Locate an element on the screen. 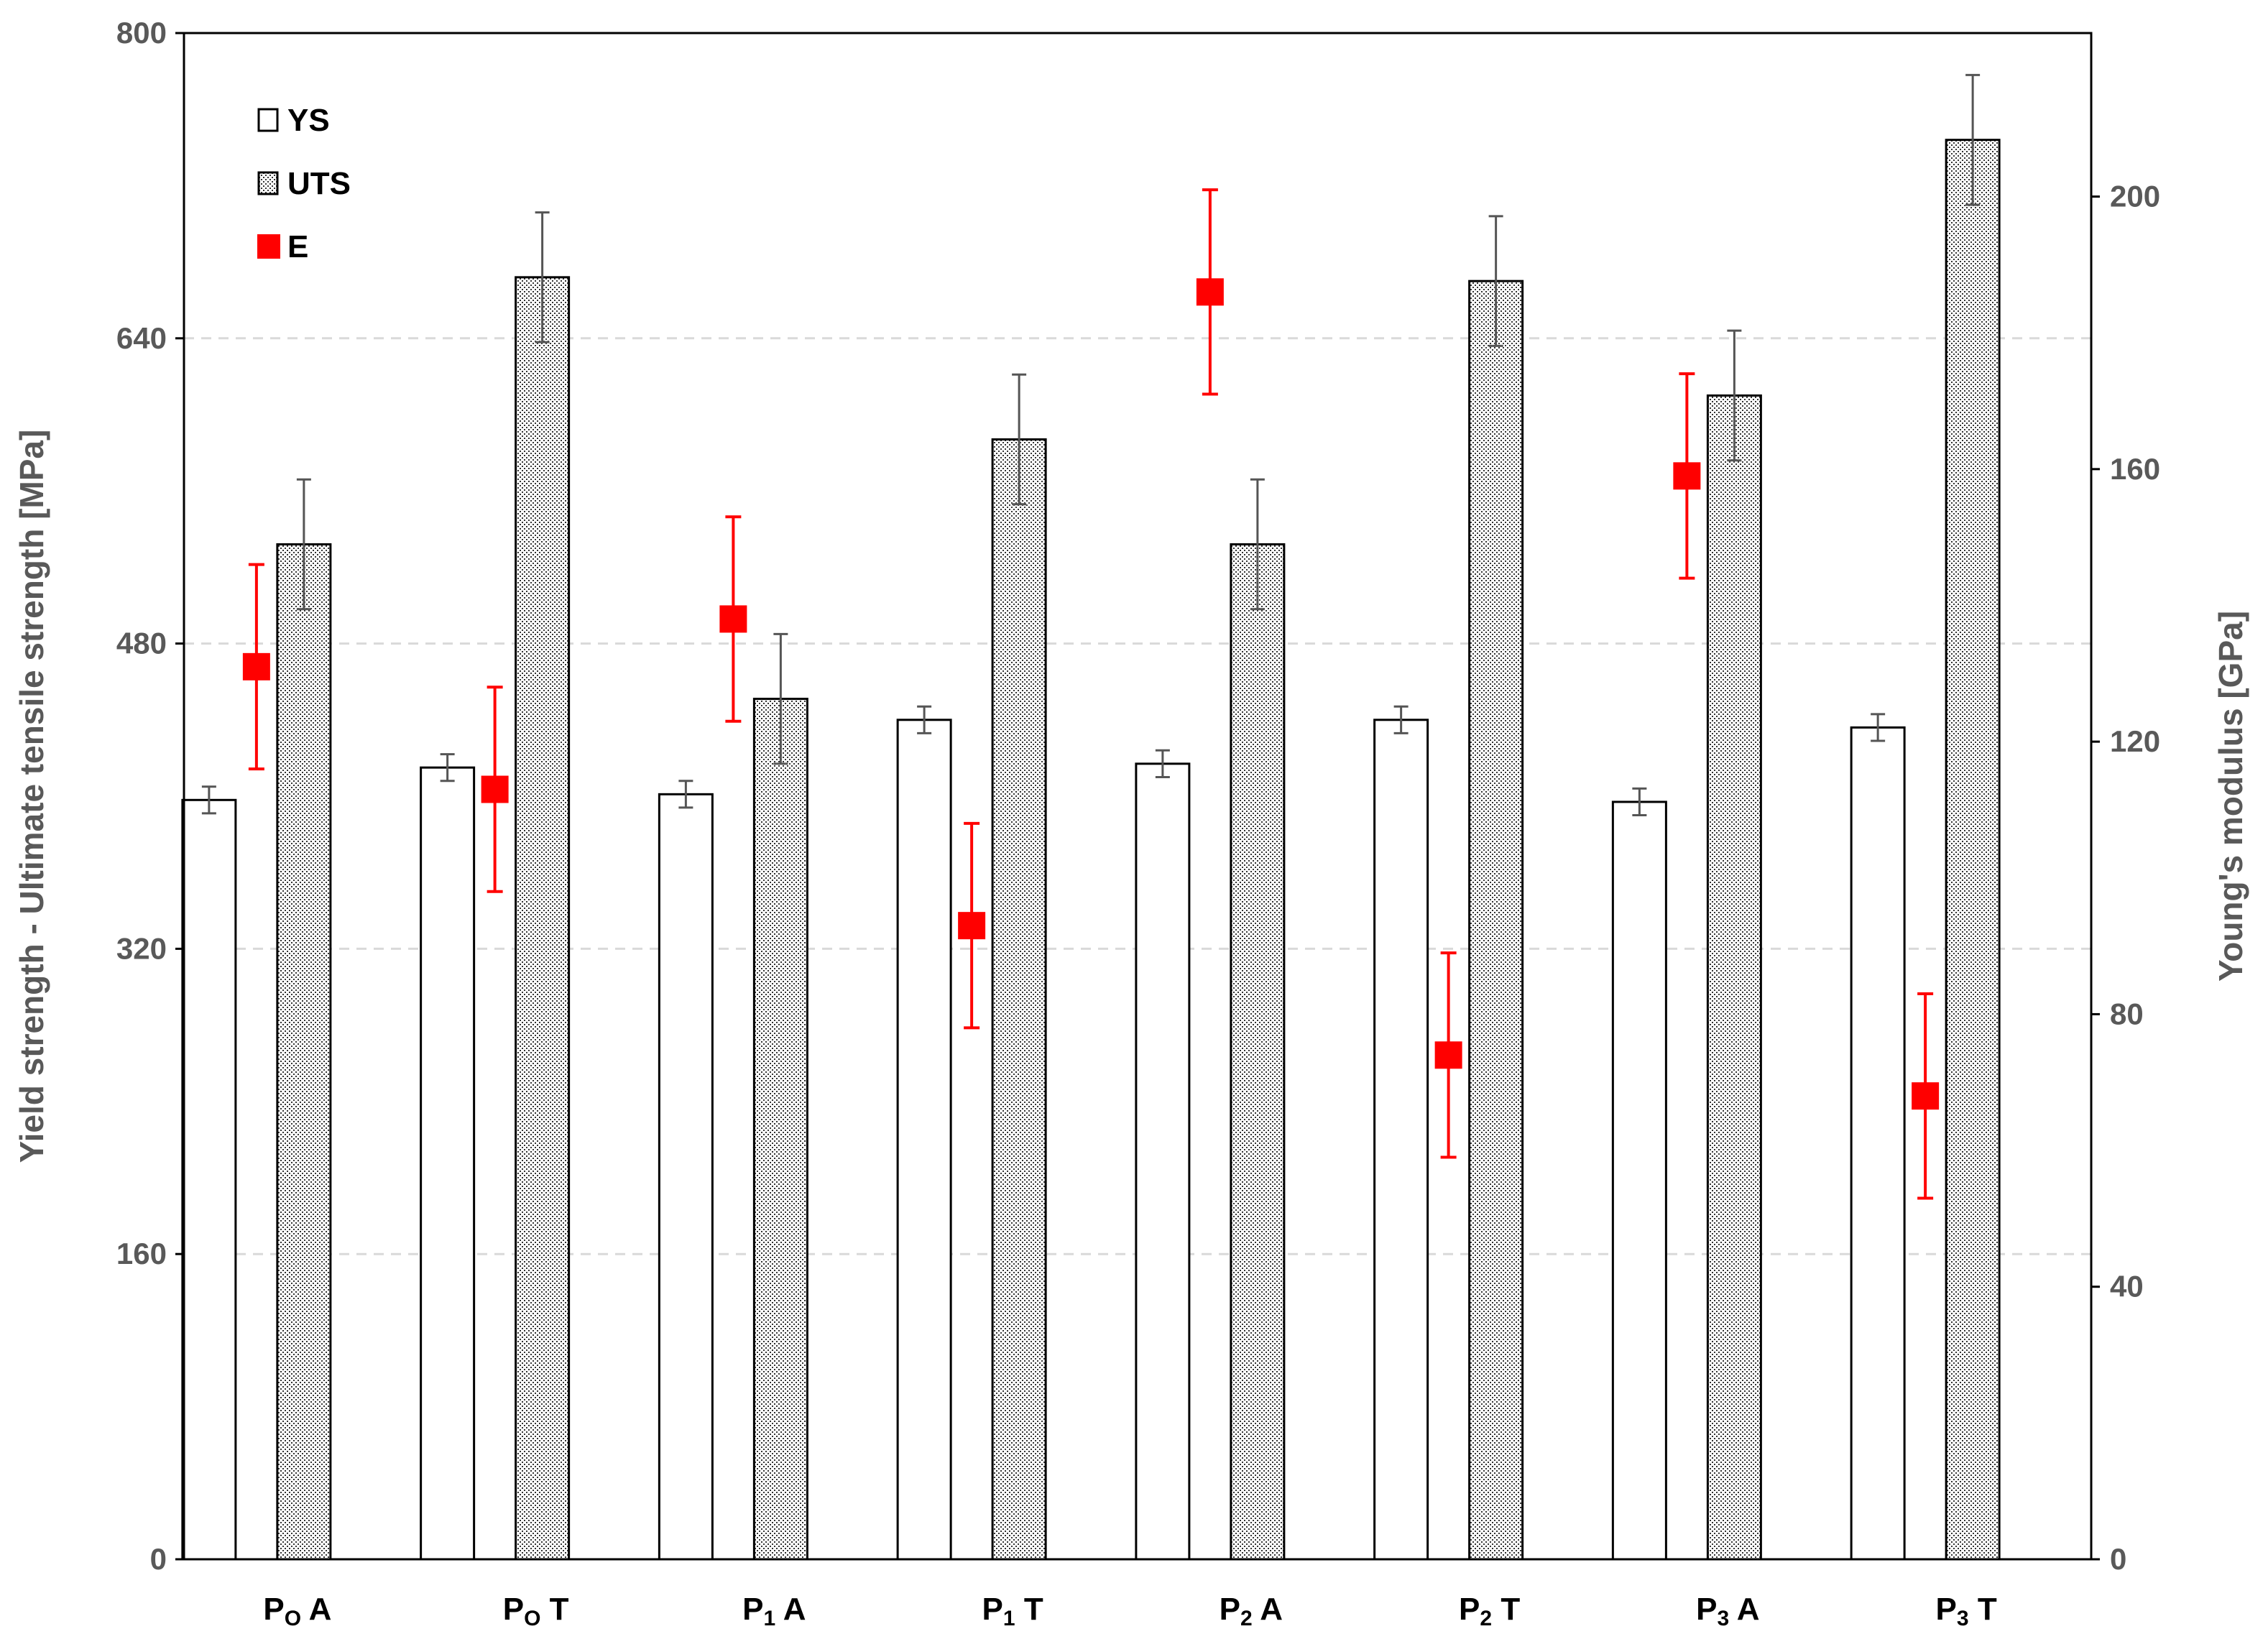  legend-swatch-e is located at coordinates (269, 247).